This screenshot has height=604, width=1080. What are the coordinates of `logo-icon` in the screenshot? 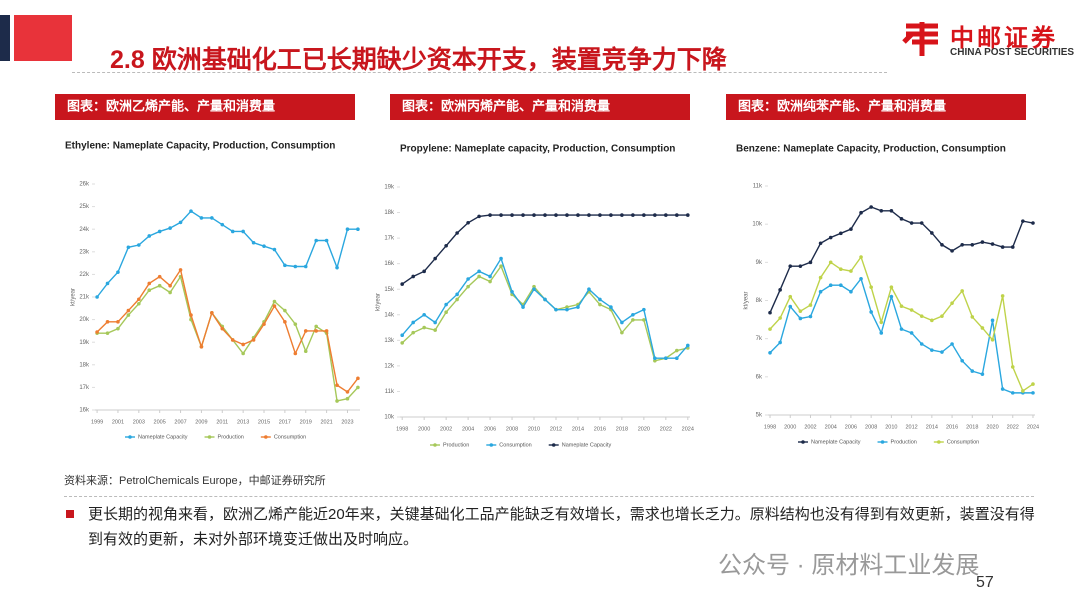 It's located at (920, 39).